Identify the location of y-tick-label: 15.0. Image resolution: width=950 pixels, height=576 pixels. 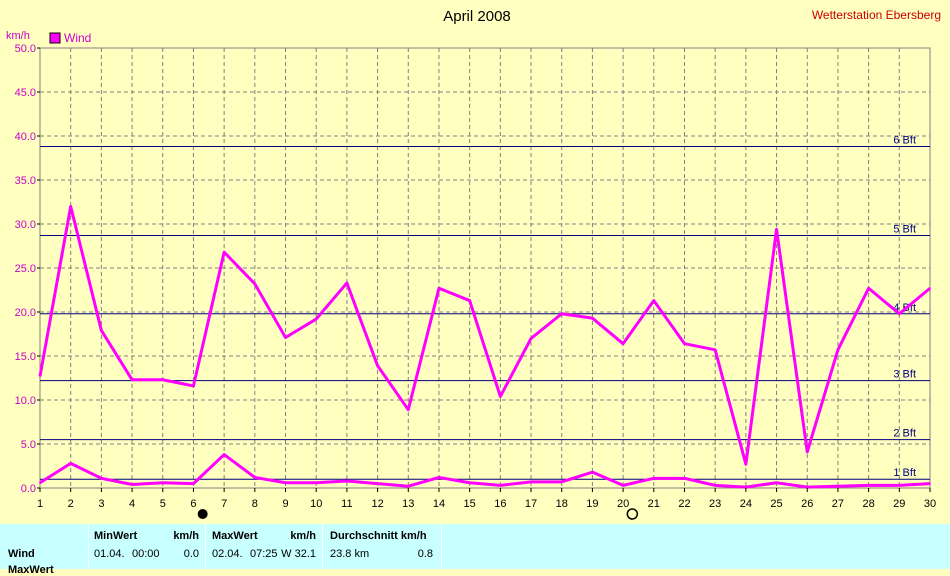
(25, 357).